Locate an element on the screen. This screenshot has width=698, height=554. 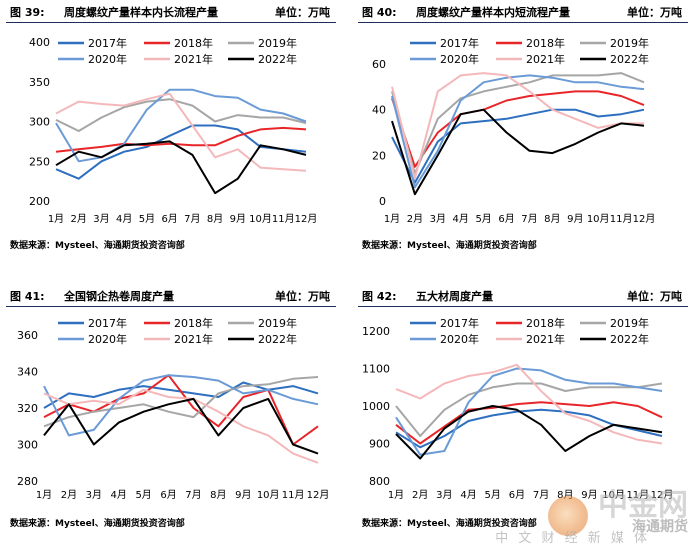
y-tick-label: 360 is located at coordinates (27, 335).